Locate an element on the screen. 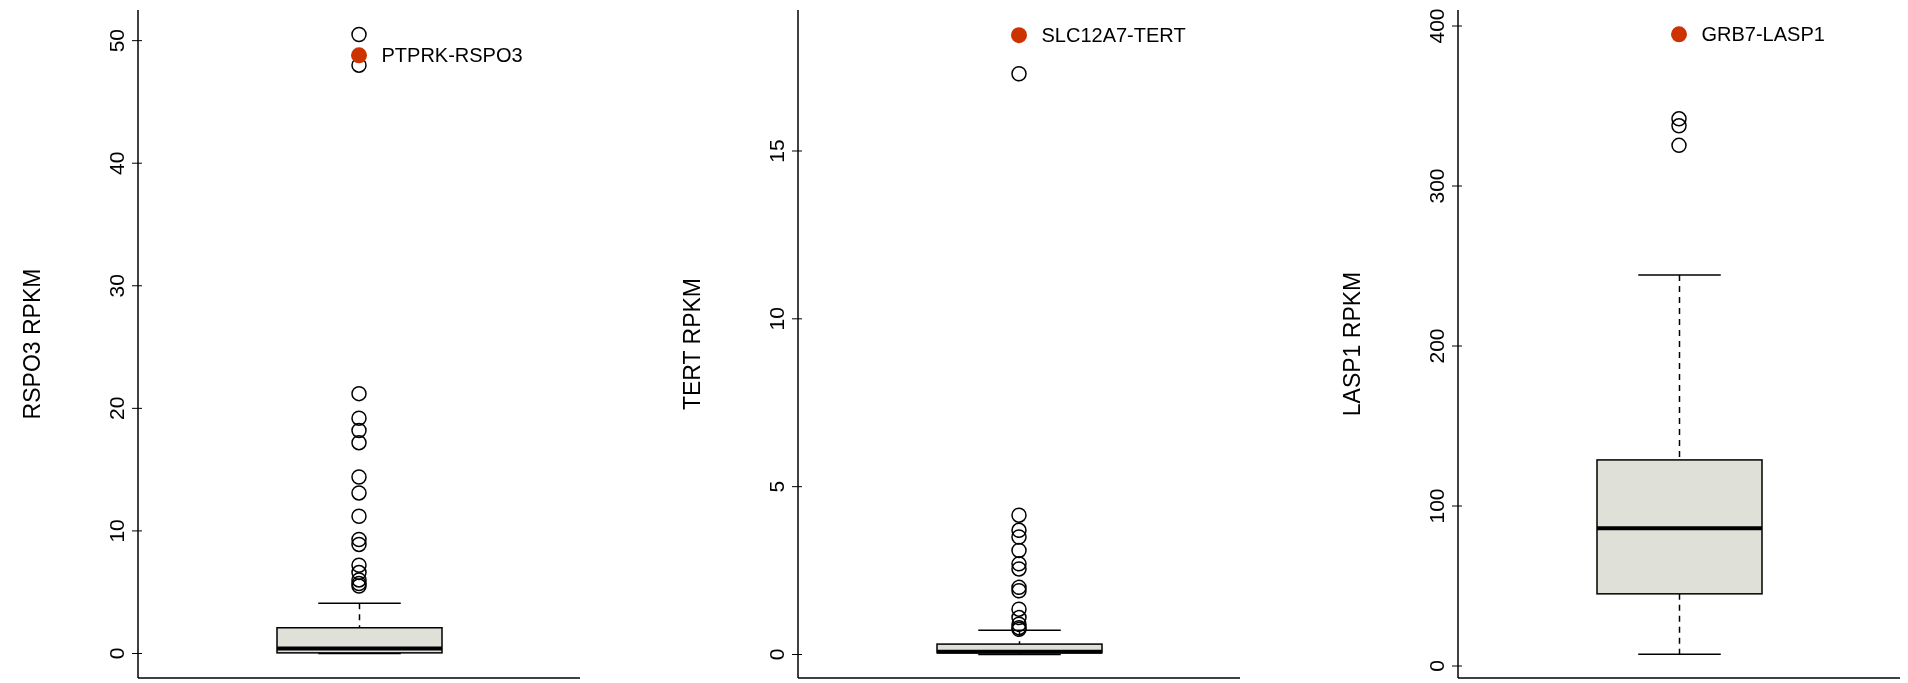 The height and width of the screenshot is (683, 1908). y-tick-label: 20 is located at coordinates (116, 408).